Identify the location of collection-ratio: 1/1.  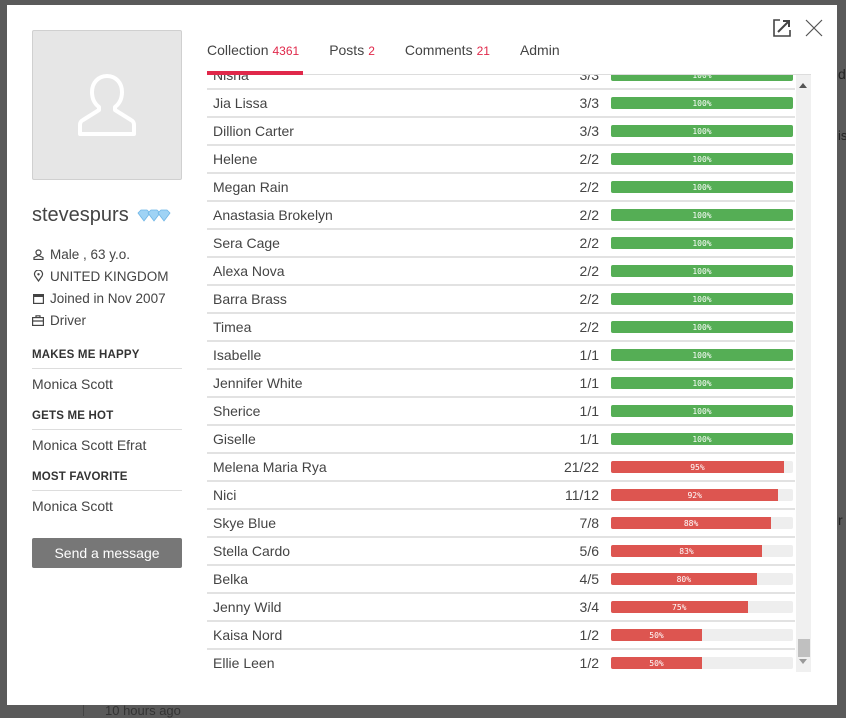
(589, 383).